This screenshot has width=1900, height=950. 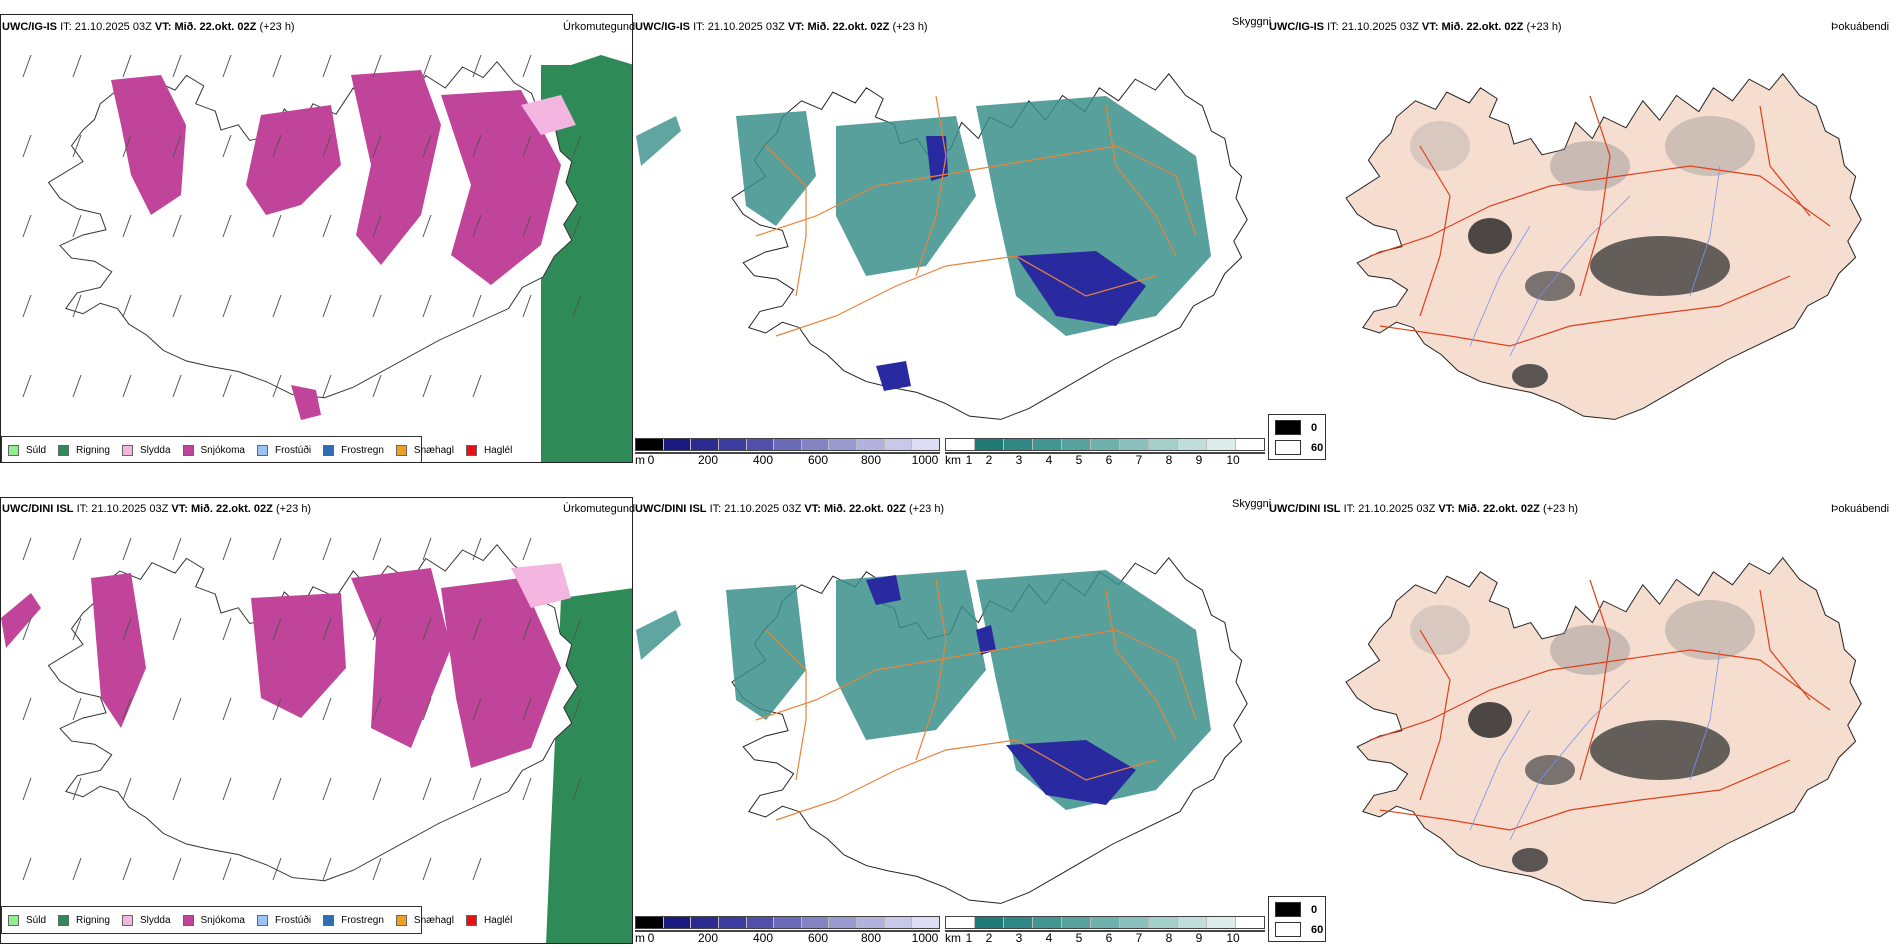 I want to click on visibility-m-colorbar-bottom: m 0 200 400 600 800 1000, so click(x=787, y=931).